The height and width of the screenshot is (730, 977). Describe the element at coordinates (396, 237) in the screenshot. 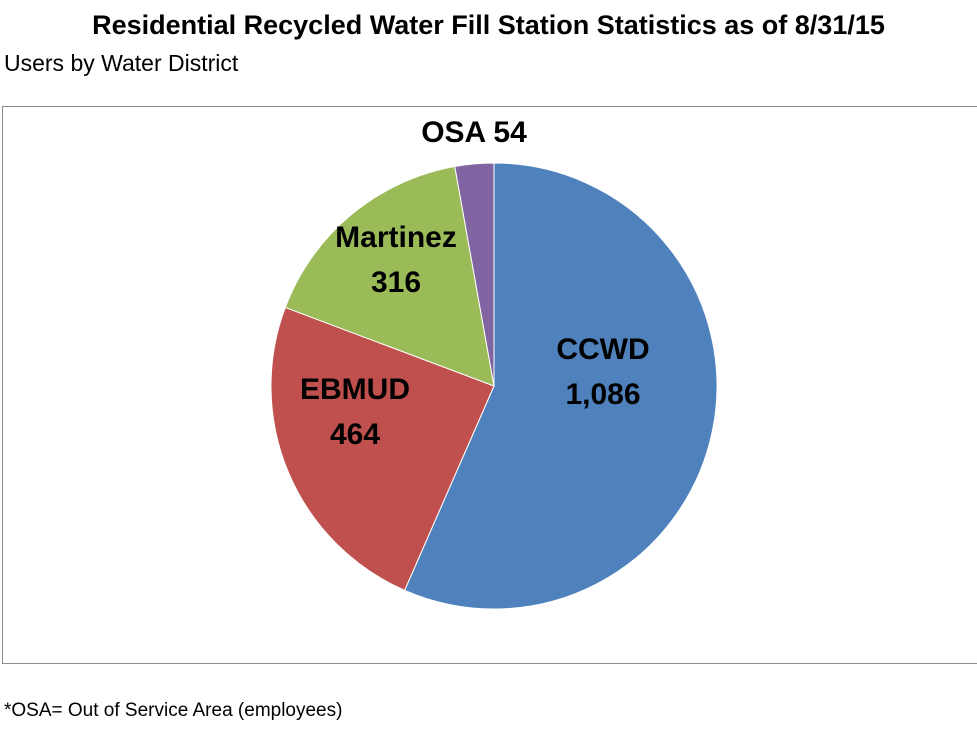

I see `slice-category-label: Martinez` at that location.